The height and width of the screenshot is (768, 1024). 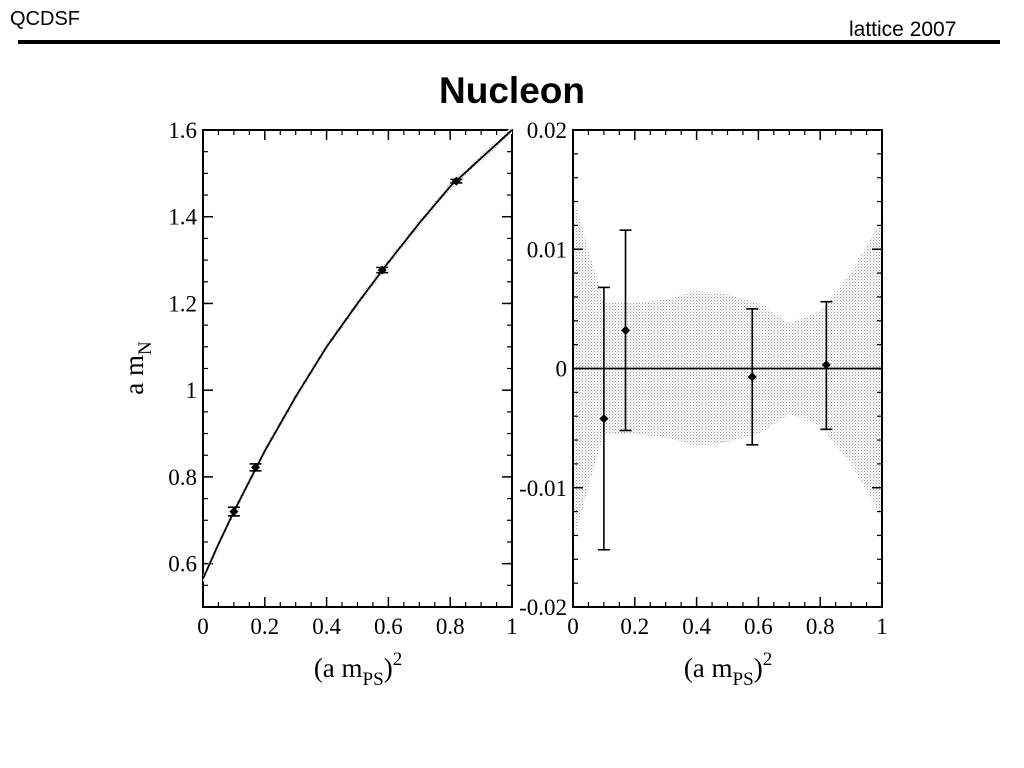 What do you see at coordinates (182, 217) in the screenshot?
I see `y-tick-label: 1.4` at bounding box center [182, 217].